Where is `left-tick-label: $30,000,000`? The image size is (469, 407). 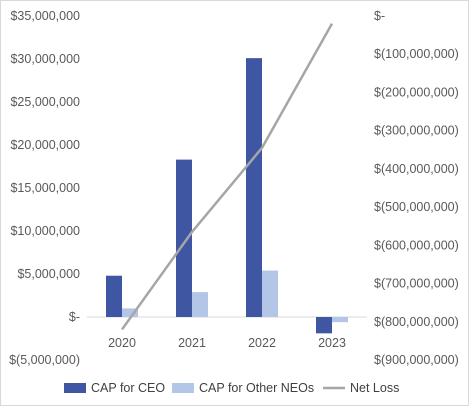
left-tick-label: $30,000,000 is located at coordinates (45, 59).